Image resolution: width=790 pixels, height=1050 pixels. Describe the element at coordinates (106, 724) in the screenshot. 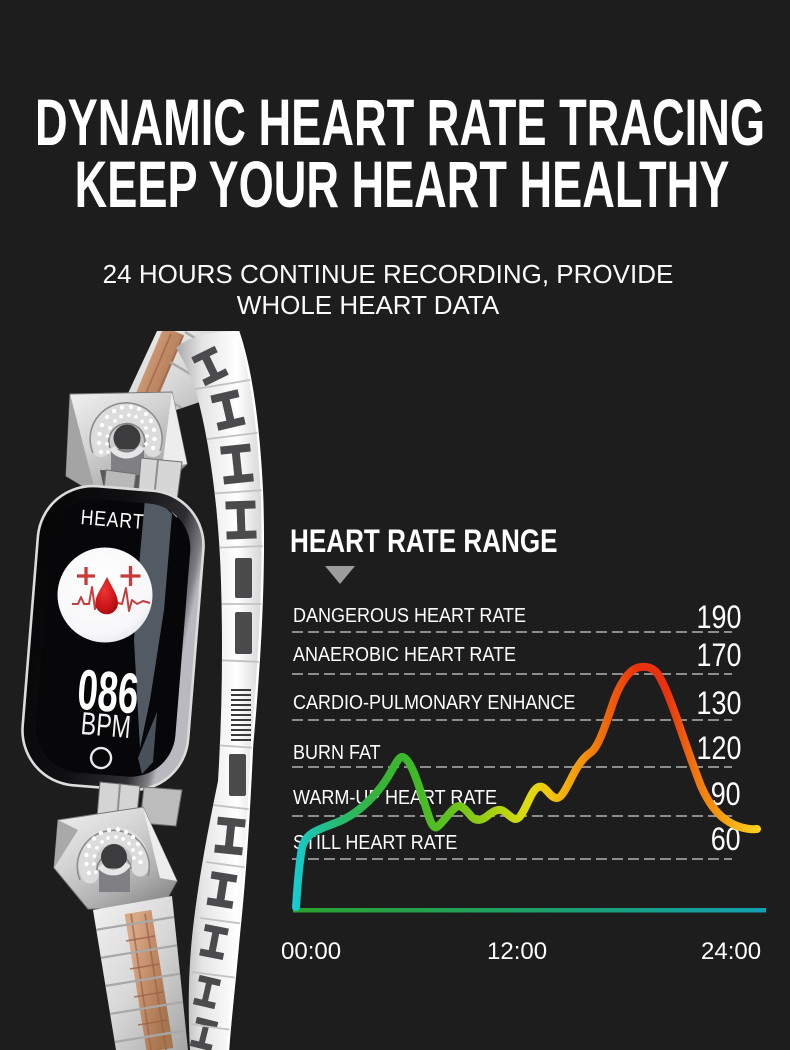

I see `svg-text: BPM` at that location.